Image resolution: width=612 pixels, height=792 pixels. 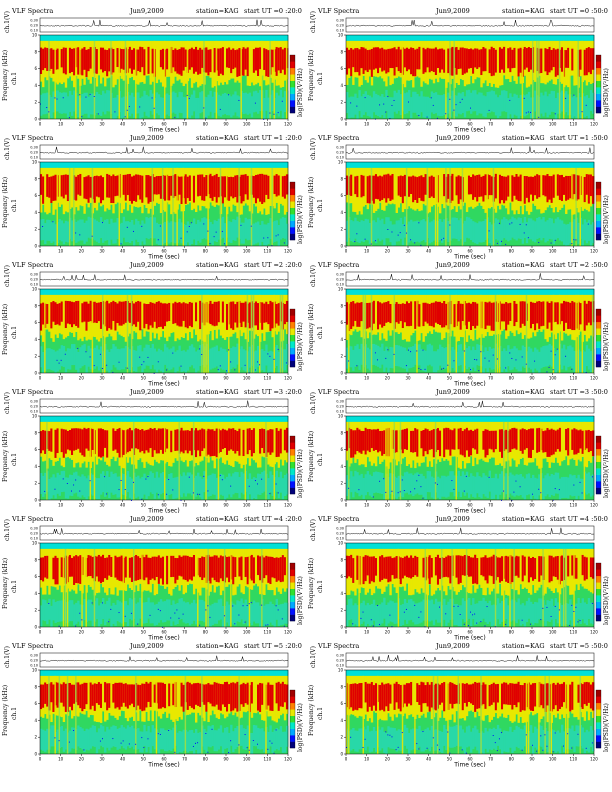 I want to click on freq-tick-label: 0, so click(x=35, y=500).